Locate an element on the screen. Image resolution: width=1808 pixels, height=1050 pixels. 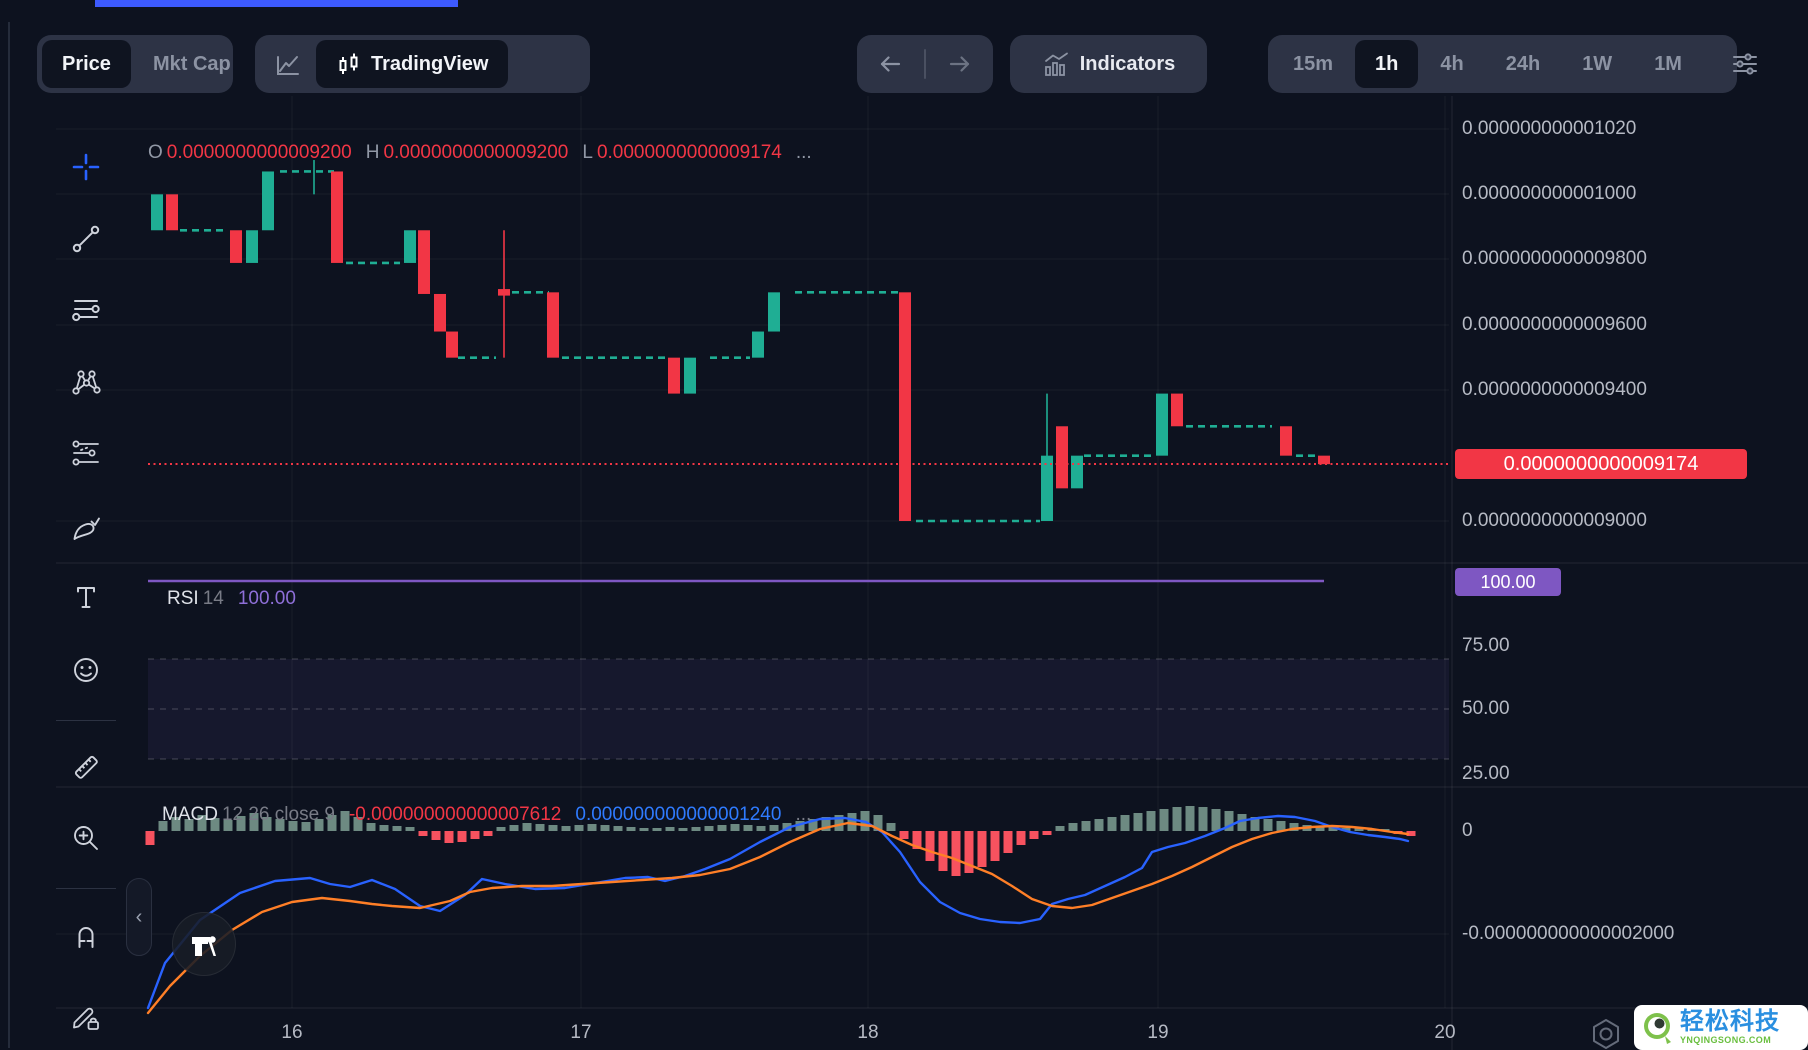
tool-forecast is located at coordinates (86, 454).